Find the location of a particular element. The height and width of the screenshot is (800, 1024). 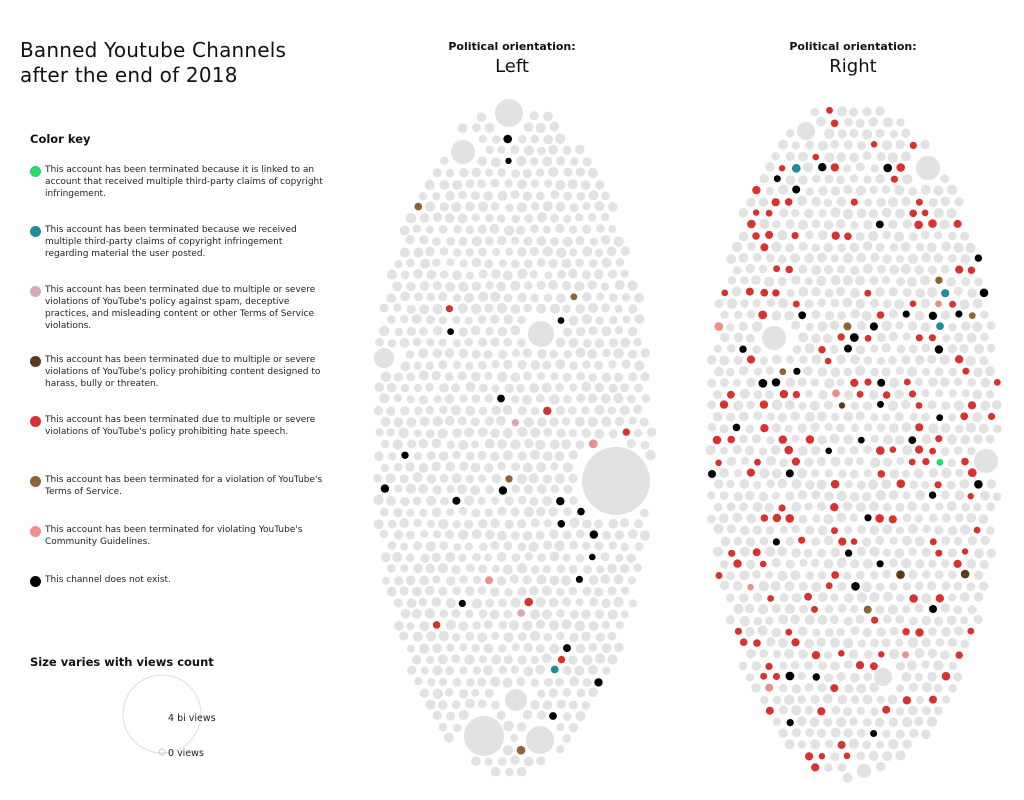

color-swatch-teal is located at coordinates (35, 231).